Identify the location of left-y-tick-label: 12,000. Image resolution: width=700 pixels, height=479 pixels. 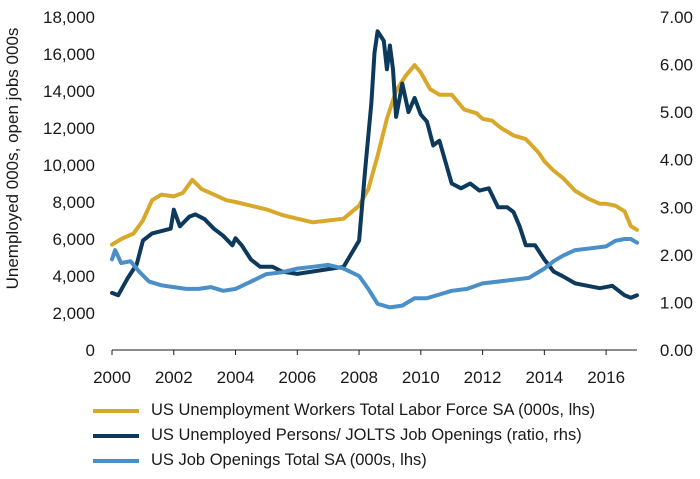
(69, 128).